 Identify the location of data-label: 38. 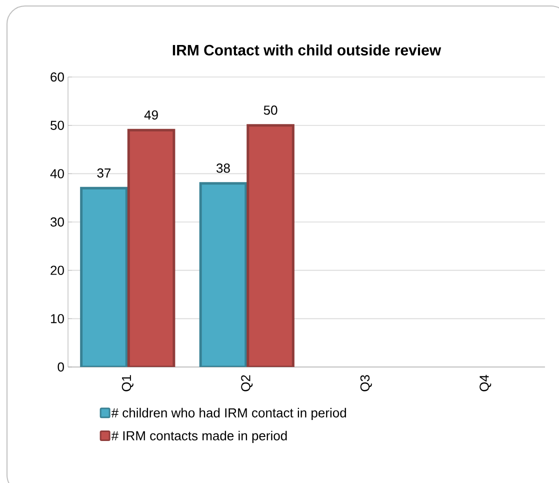
(223, 168).